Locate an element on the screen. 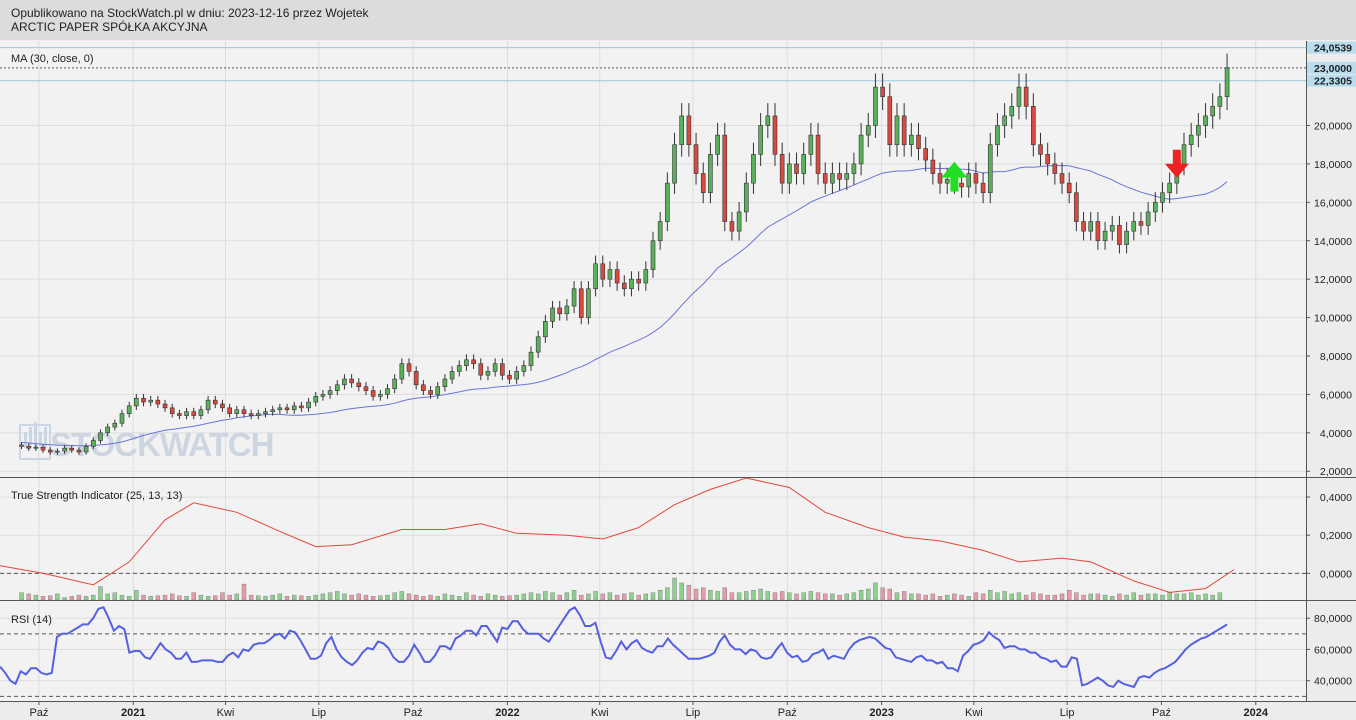  x-tick-label: 2024 is located at coordinates (1256, 713).